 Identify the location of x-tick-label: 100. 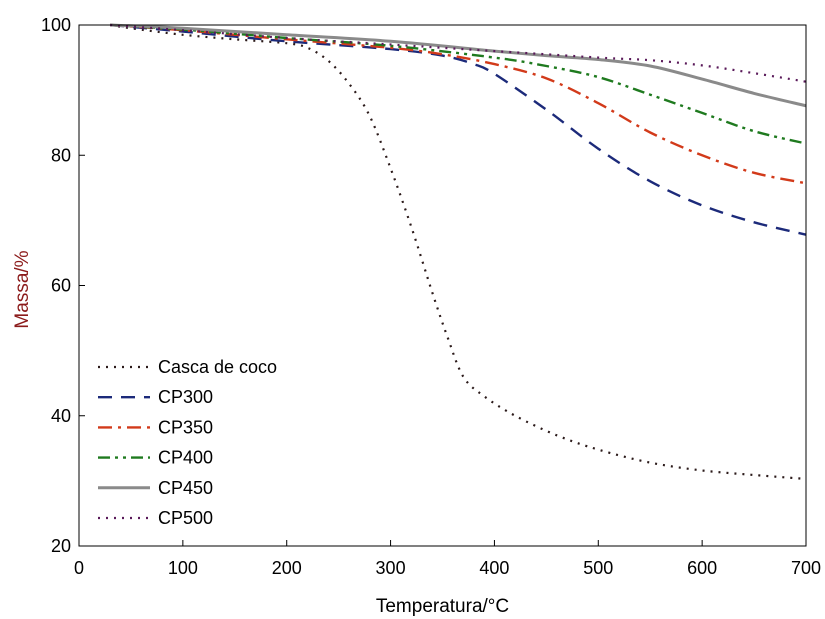
(183, 568).